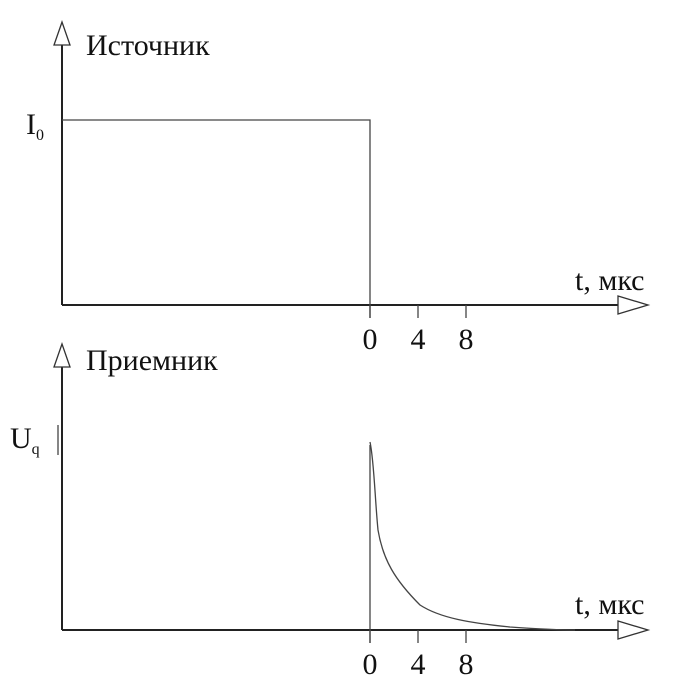 Image resolution: width=674 pixels, height=675 pixels. What do you see at coordinates (40, 135) in the screenshot?
I see `y-label-sub: 0` at bounding box center [40, 135].